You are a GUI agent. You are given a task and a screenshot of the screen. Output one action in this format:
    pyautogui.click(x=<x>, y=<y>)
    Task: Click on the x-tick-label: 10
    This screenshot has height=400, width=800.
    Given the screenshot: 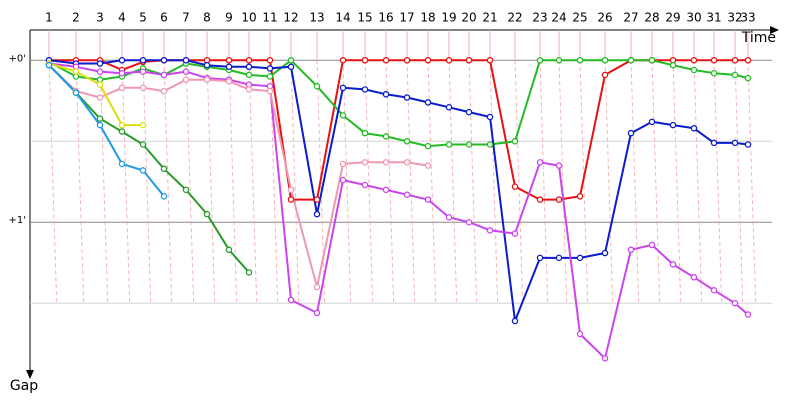 What is the action you would take?
    pyautogui.click(x=248, y=18)
    